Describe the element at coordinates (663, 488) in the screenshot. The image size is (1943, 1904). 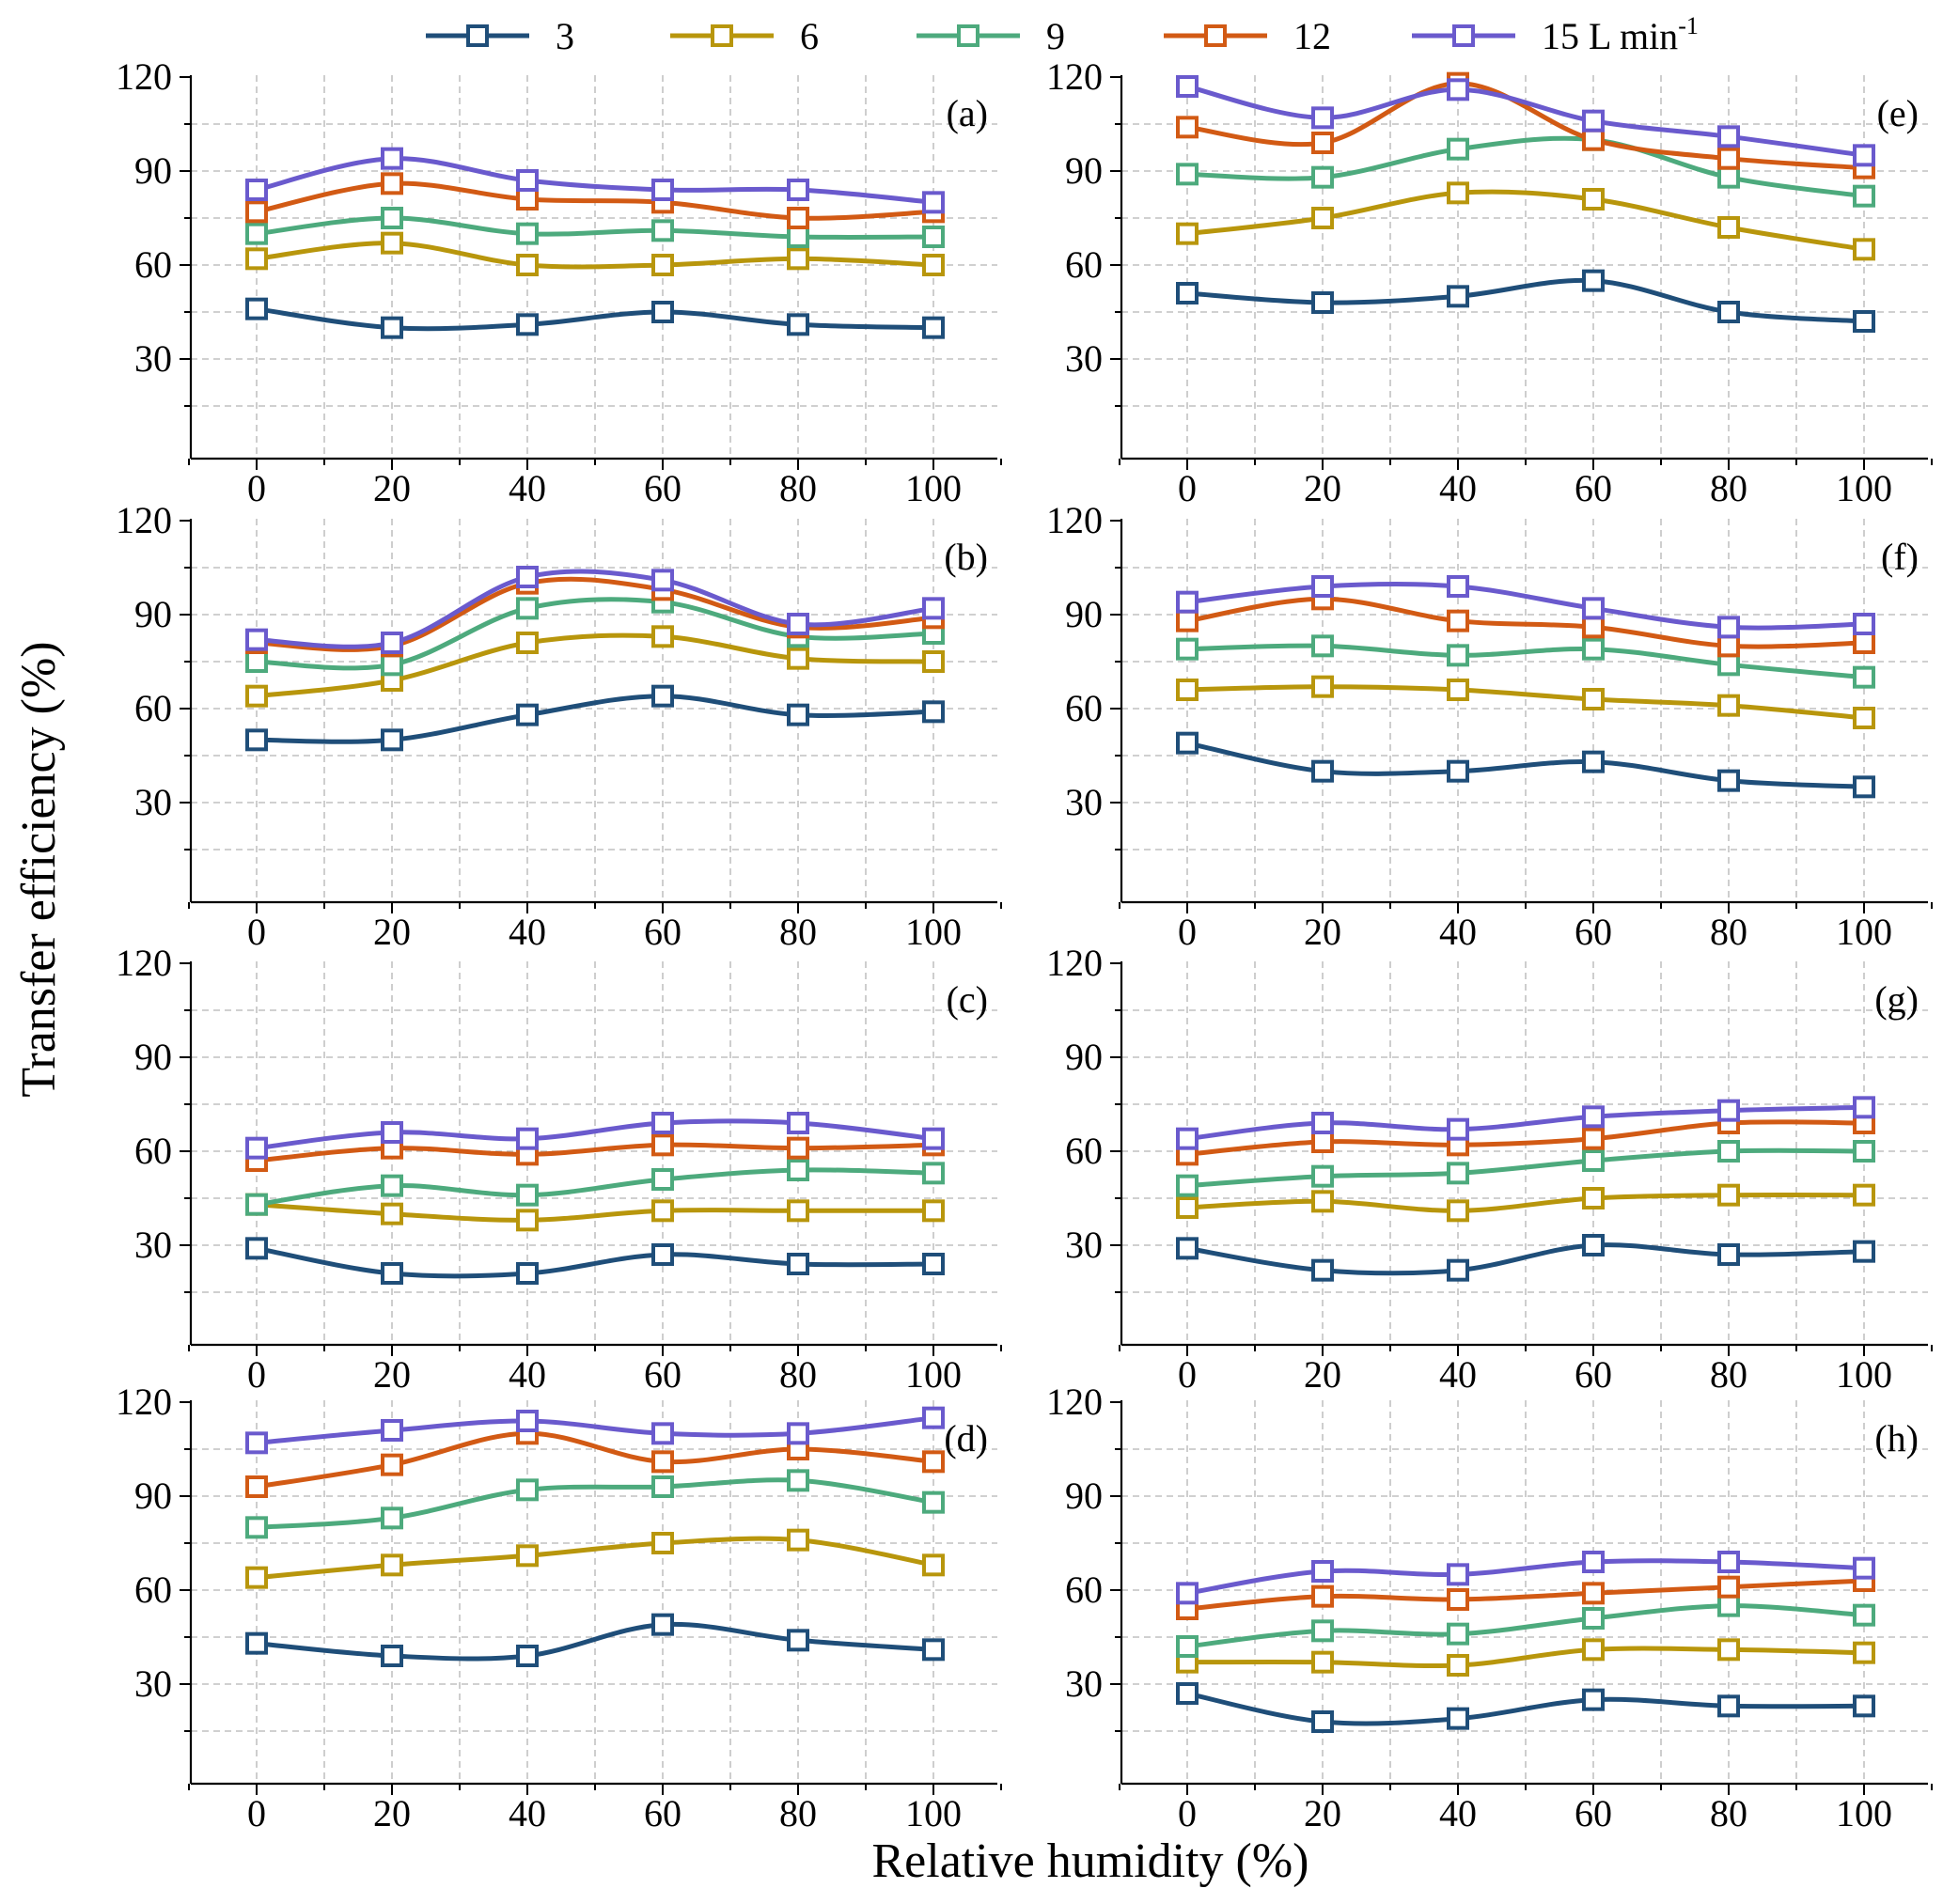
I see `x-tick-label: 60` at that location.